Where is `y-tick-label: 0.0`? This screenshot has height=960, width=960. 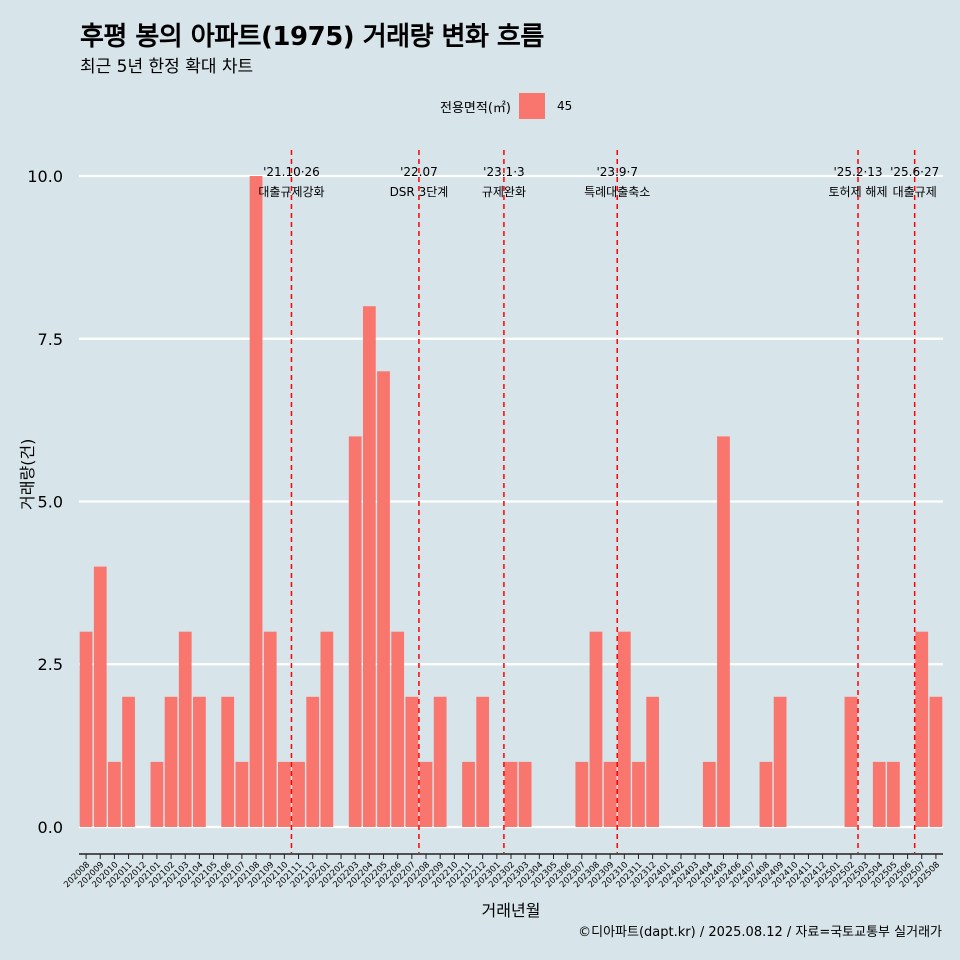
y-tick-label: 0.0 is located at coordinates (50, 827).